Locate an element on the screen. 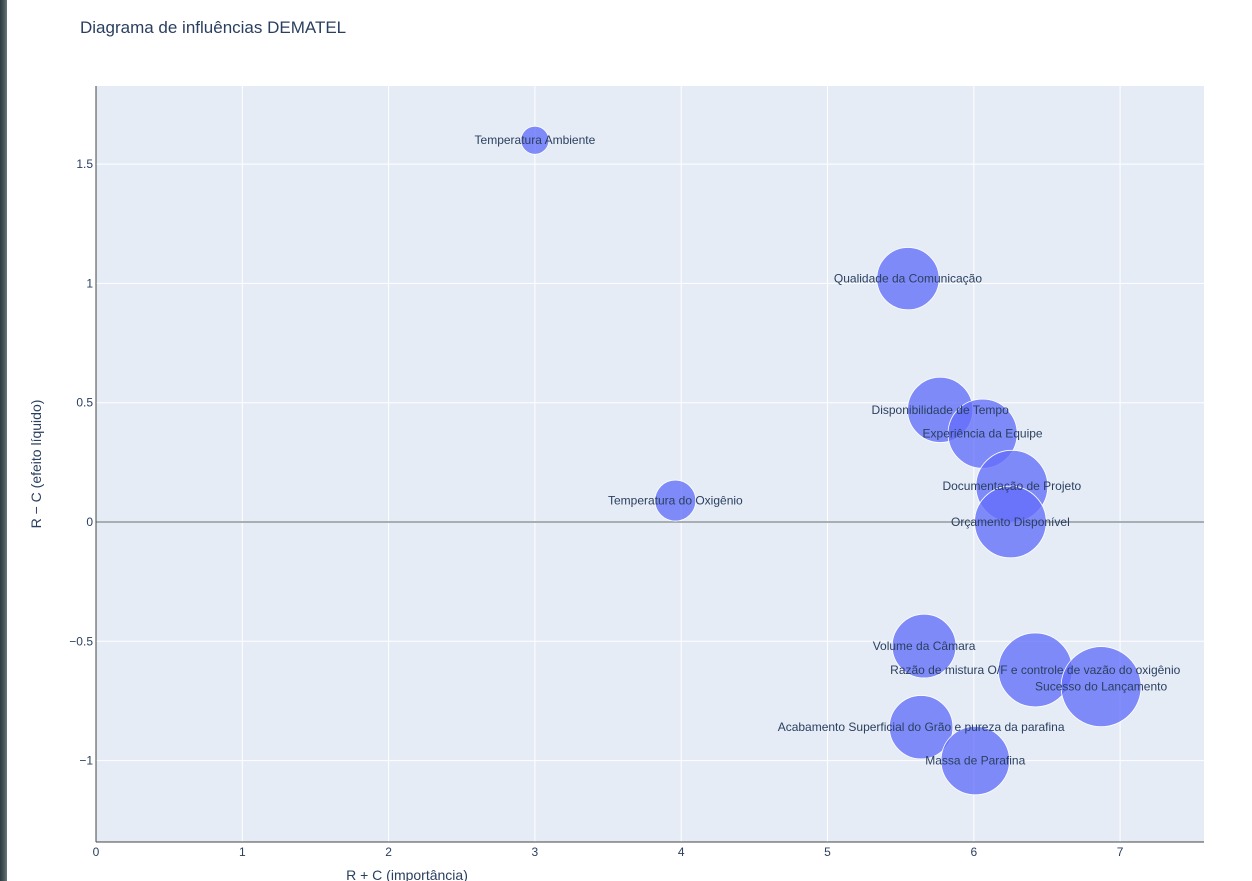 The image size is (1252, 881). x-tick-label: 1 is located at coordinates (242, 852).